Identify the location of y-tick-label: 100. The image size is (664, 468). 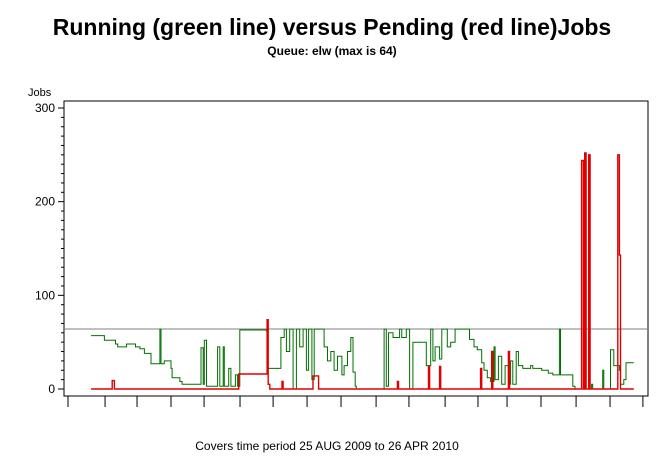
(45, 295).